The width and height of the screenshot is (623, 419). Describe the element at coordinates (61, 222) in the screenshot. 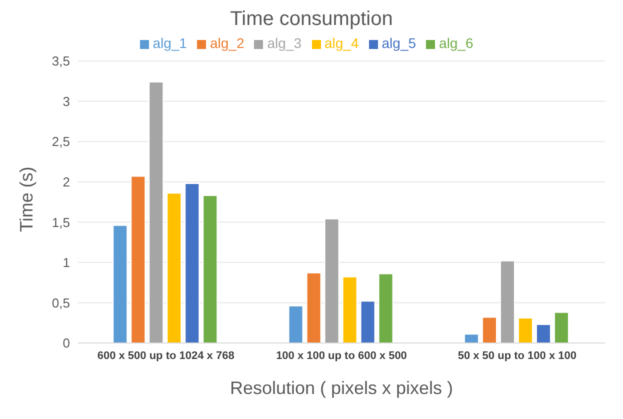

I see `y-tick-label: 1,5` at that location.